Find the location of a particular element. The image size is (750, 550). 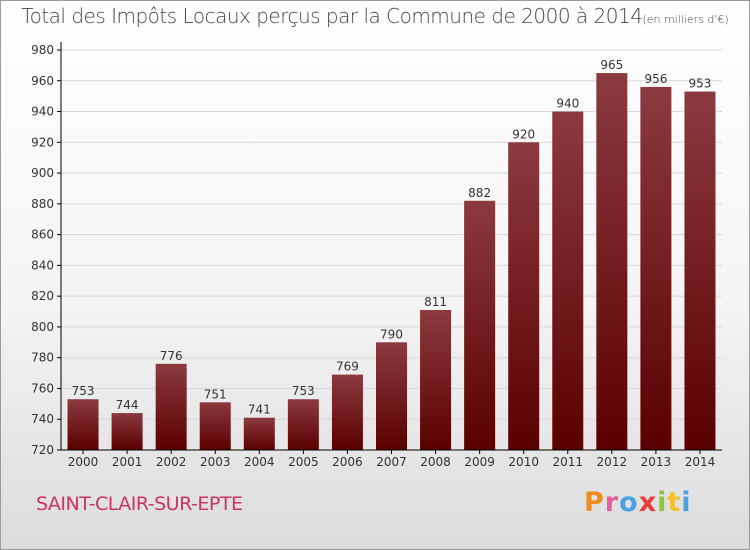

bar-value-label: 882 is located at coordinates (479, 193).